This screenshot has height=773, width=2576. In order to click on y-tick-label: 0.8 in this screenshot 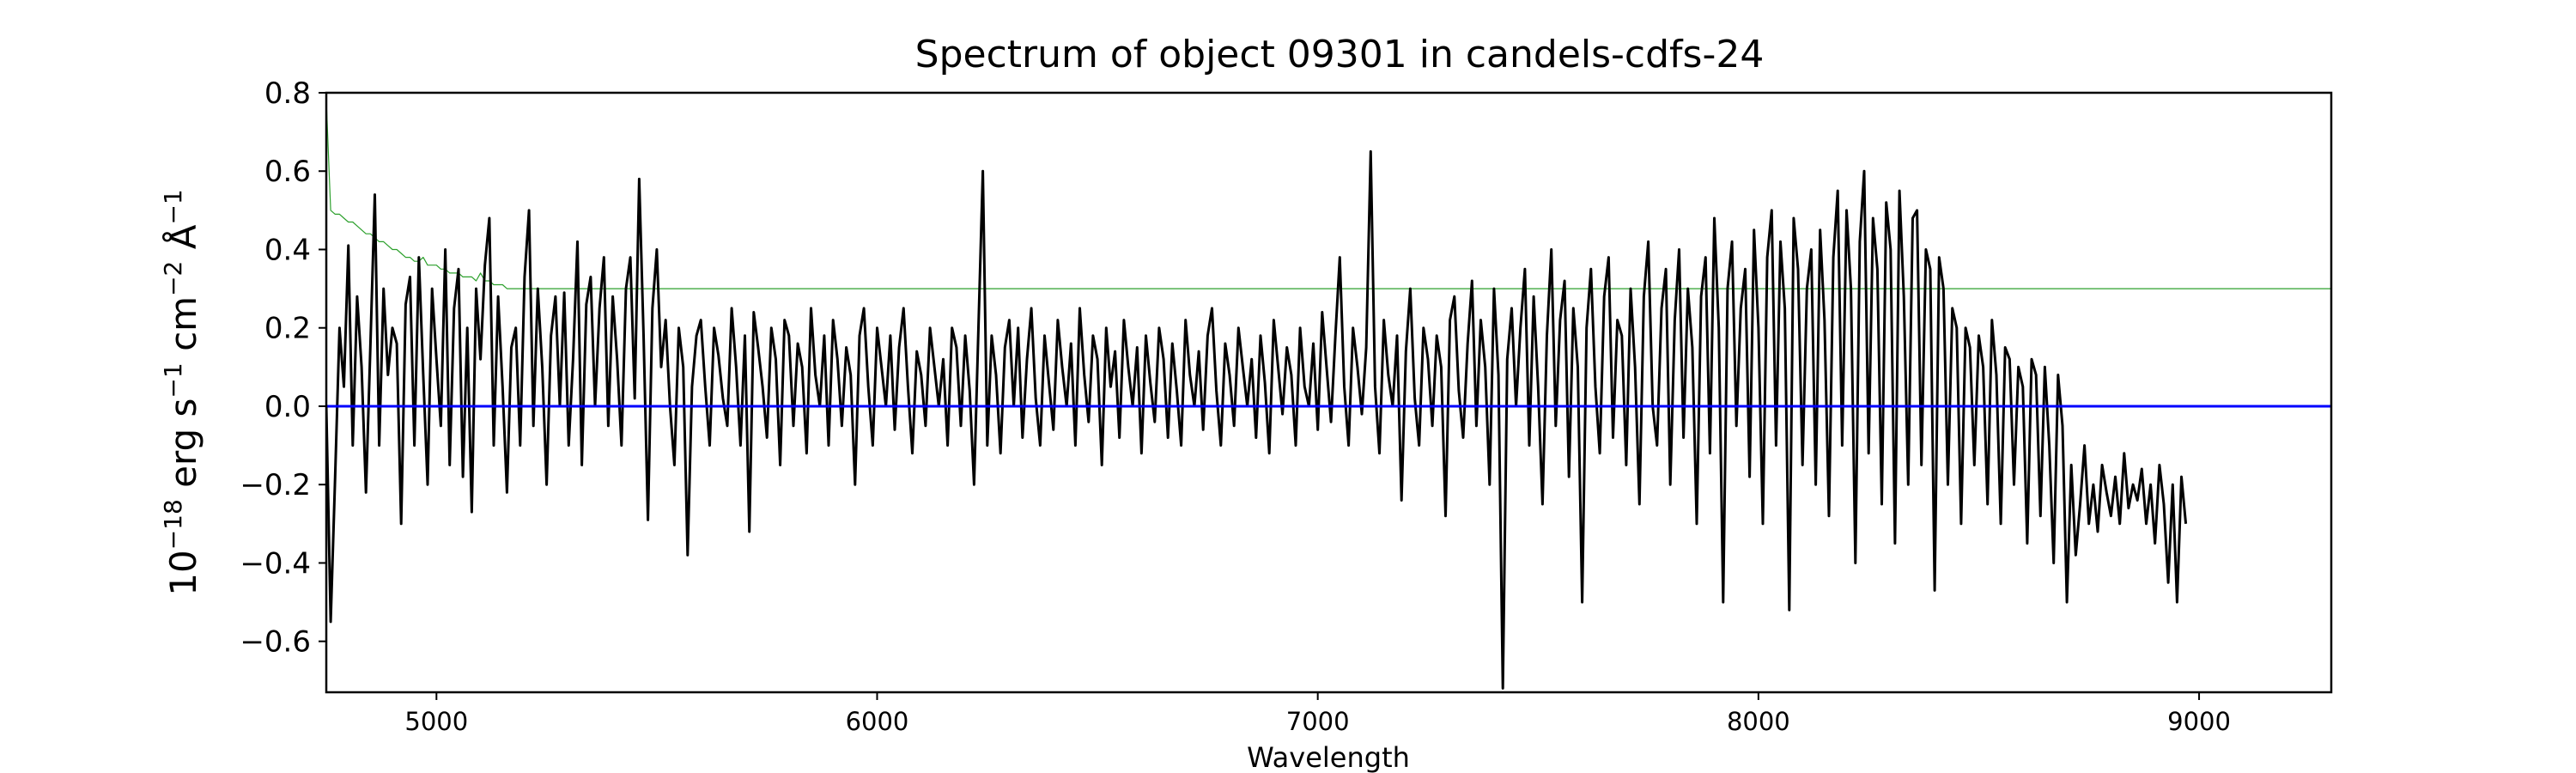, I will do `click(287, 93)`.